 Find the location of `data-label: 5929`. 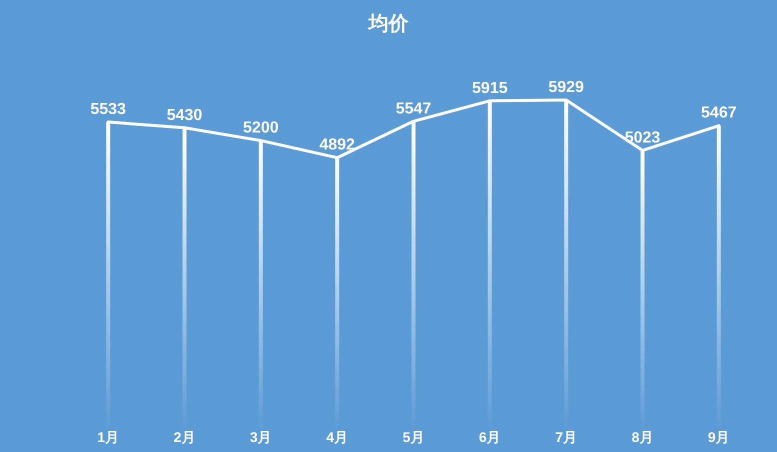

data-label: 5929 is located at coordinates (566, 87).